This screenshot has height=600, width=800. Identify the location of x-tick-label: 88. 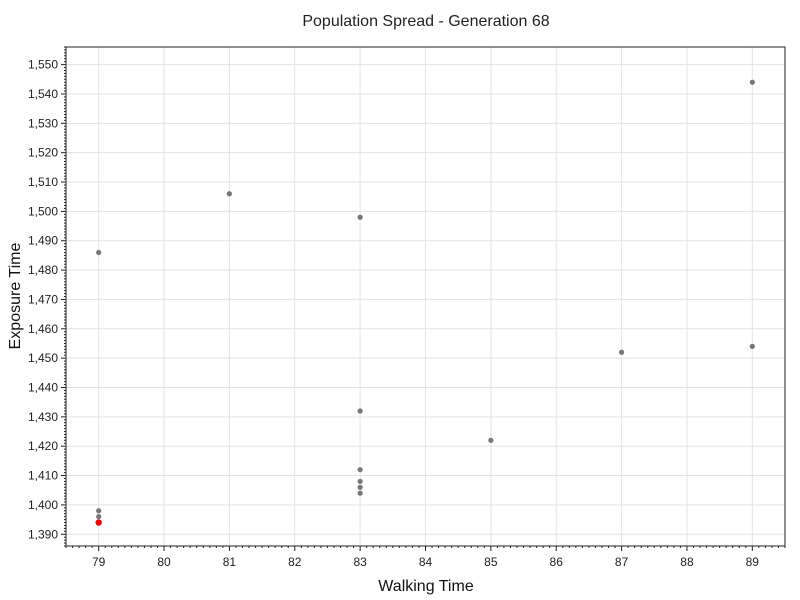
(687, 562).